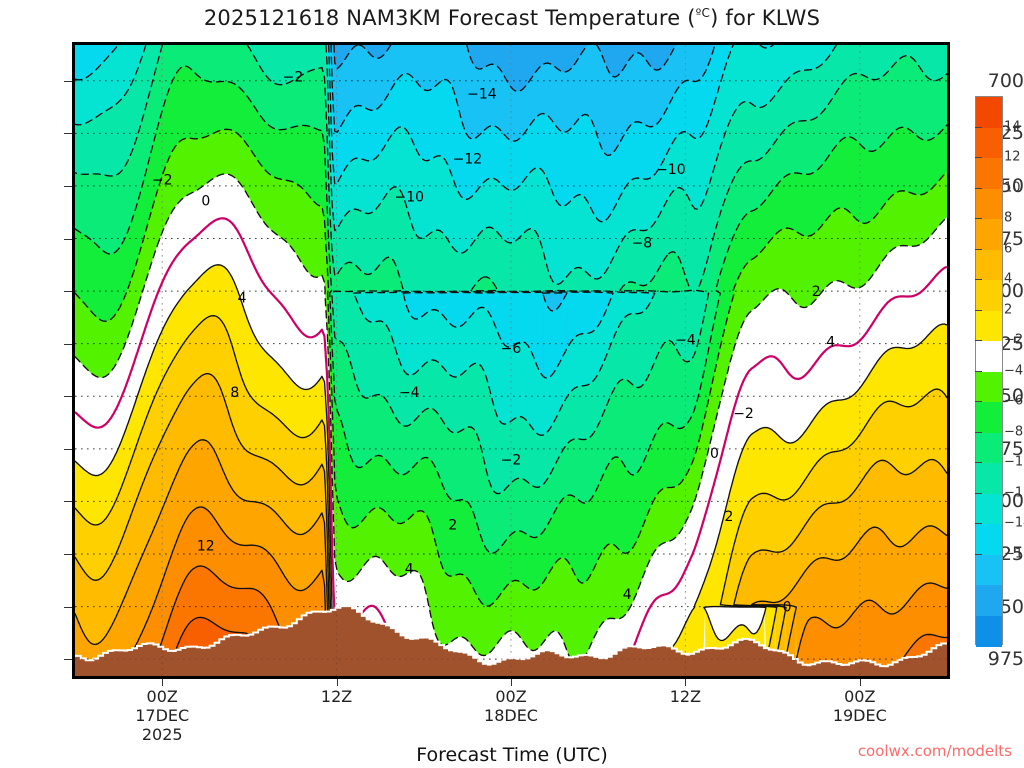 The image size is (1024, 768). Describe the element at coordinates (1005, 659) in the screenshot. I see `y-axis-tick-label: 975` at that location.